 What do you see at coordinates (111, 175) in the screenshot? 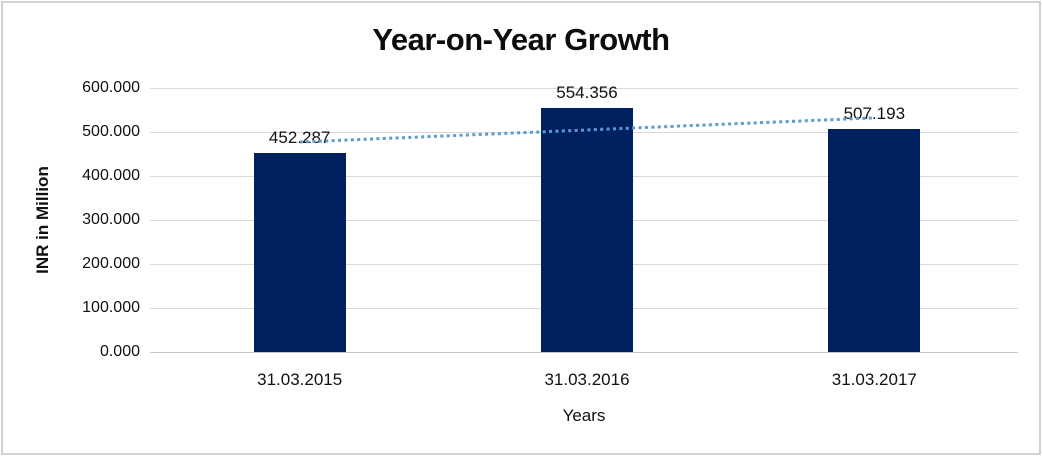
I see `y-tick-label: 400.000` at bounding box center [111, 175].